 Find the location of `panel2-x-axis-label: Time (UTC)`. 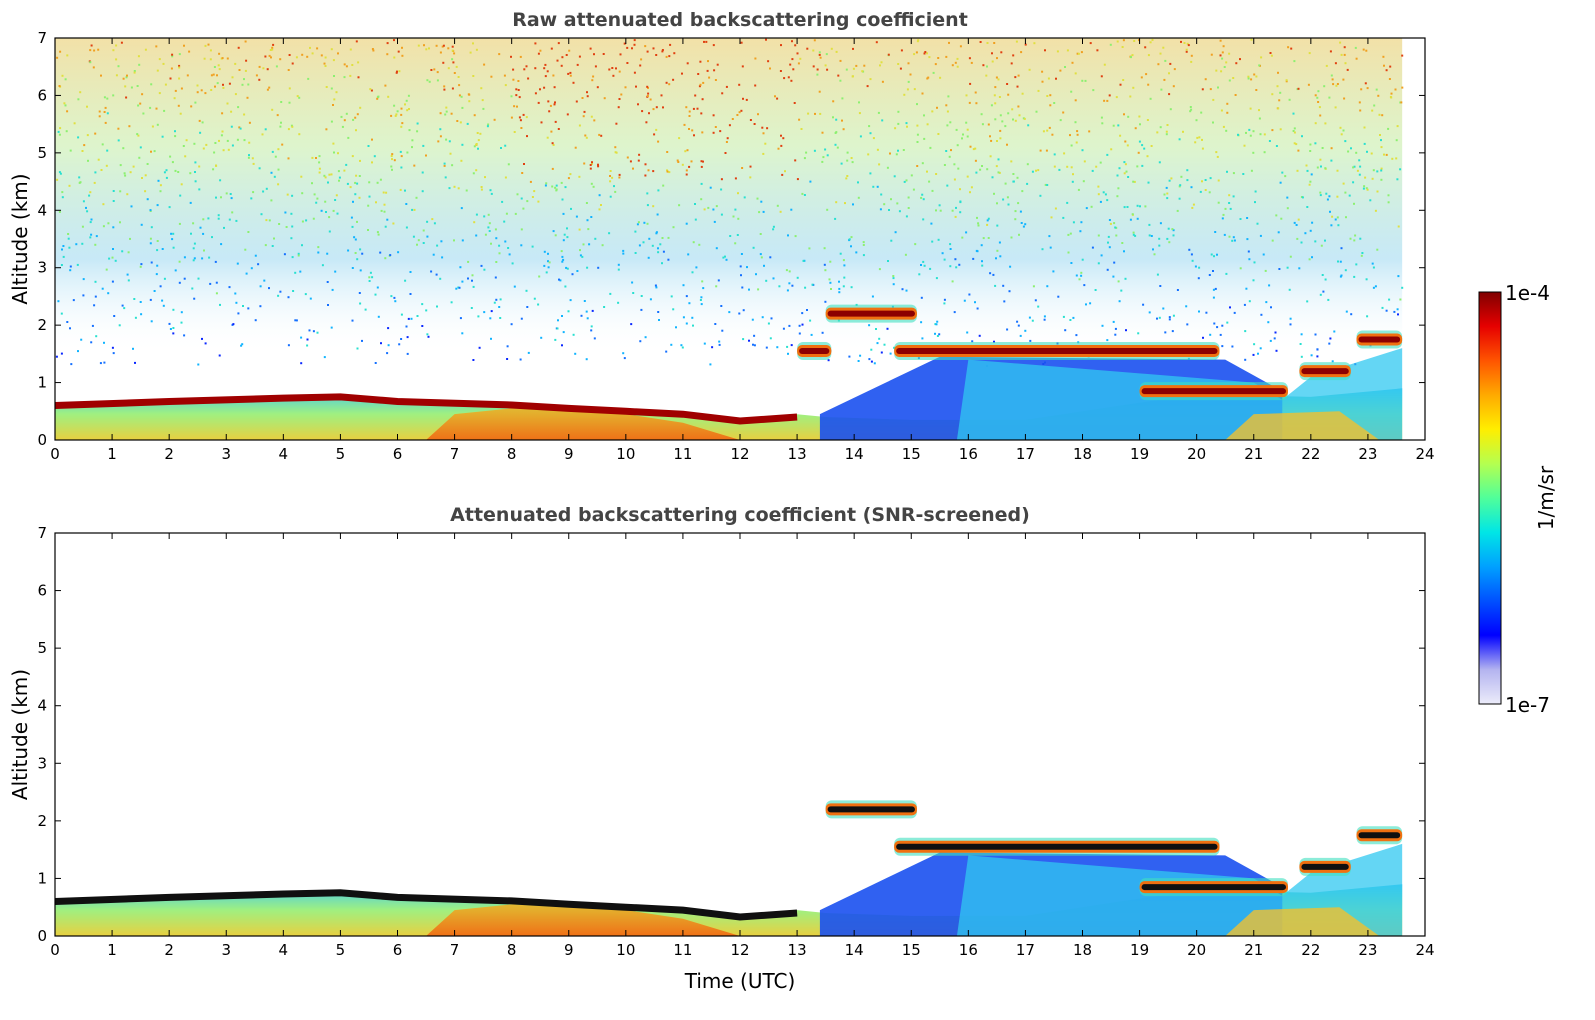

panel2-x-axis-label: Time (UTC) is located at coordinates (740, 981).